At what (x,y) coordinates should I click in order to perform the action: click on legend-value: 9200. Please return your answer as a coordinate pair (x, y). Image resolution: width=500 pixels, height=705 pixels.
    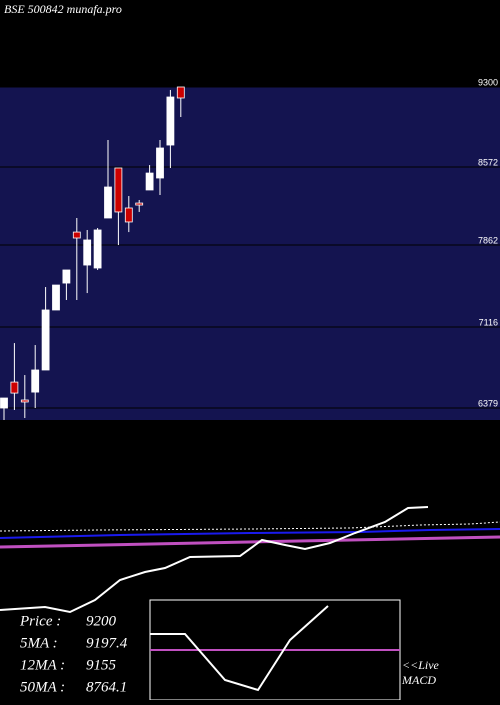
    Looking at the image, I should click on (101, 621).